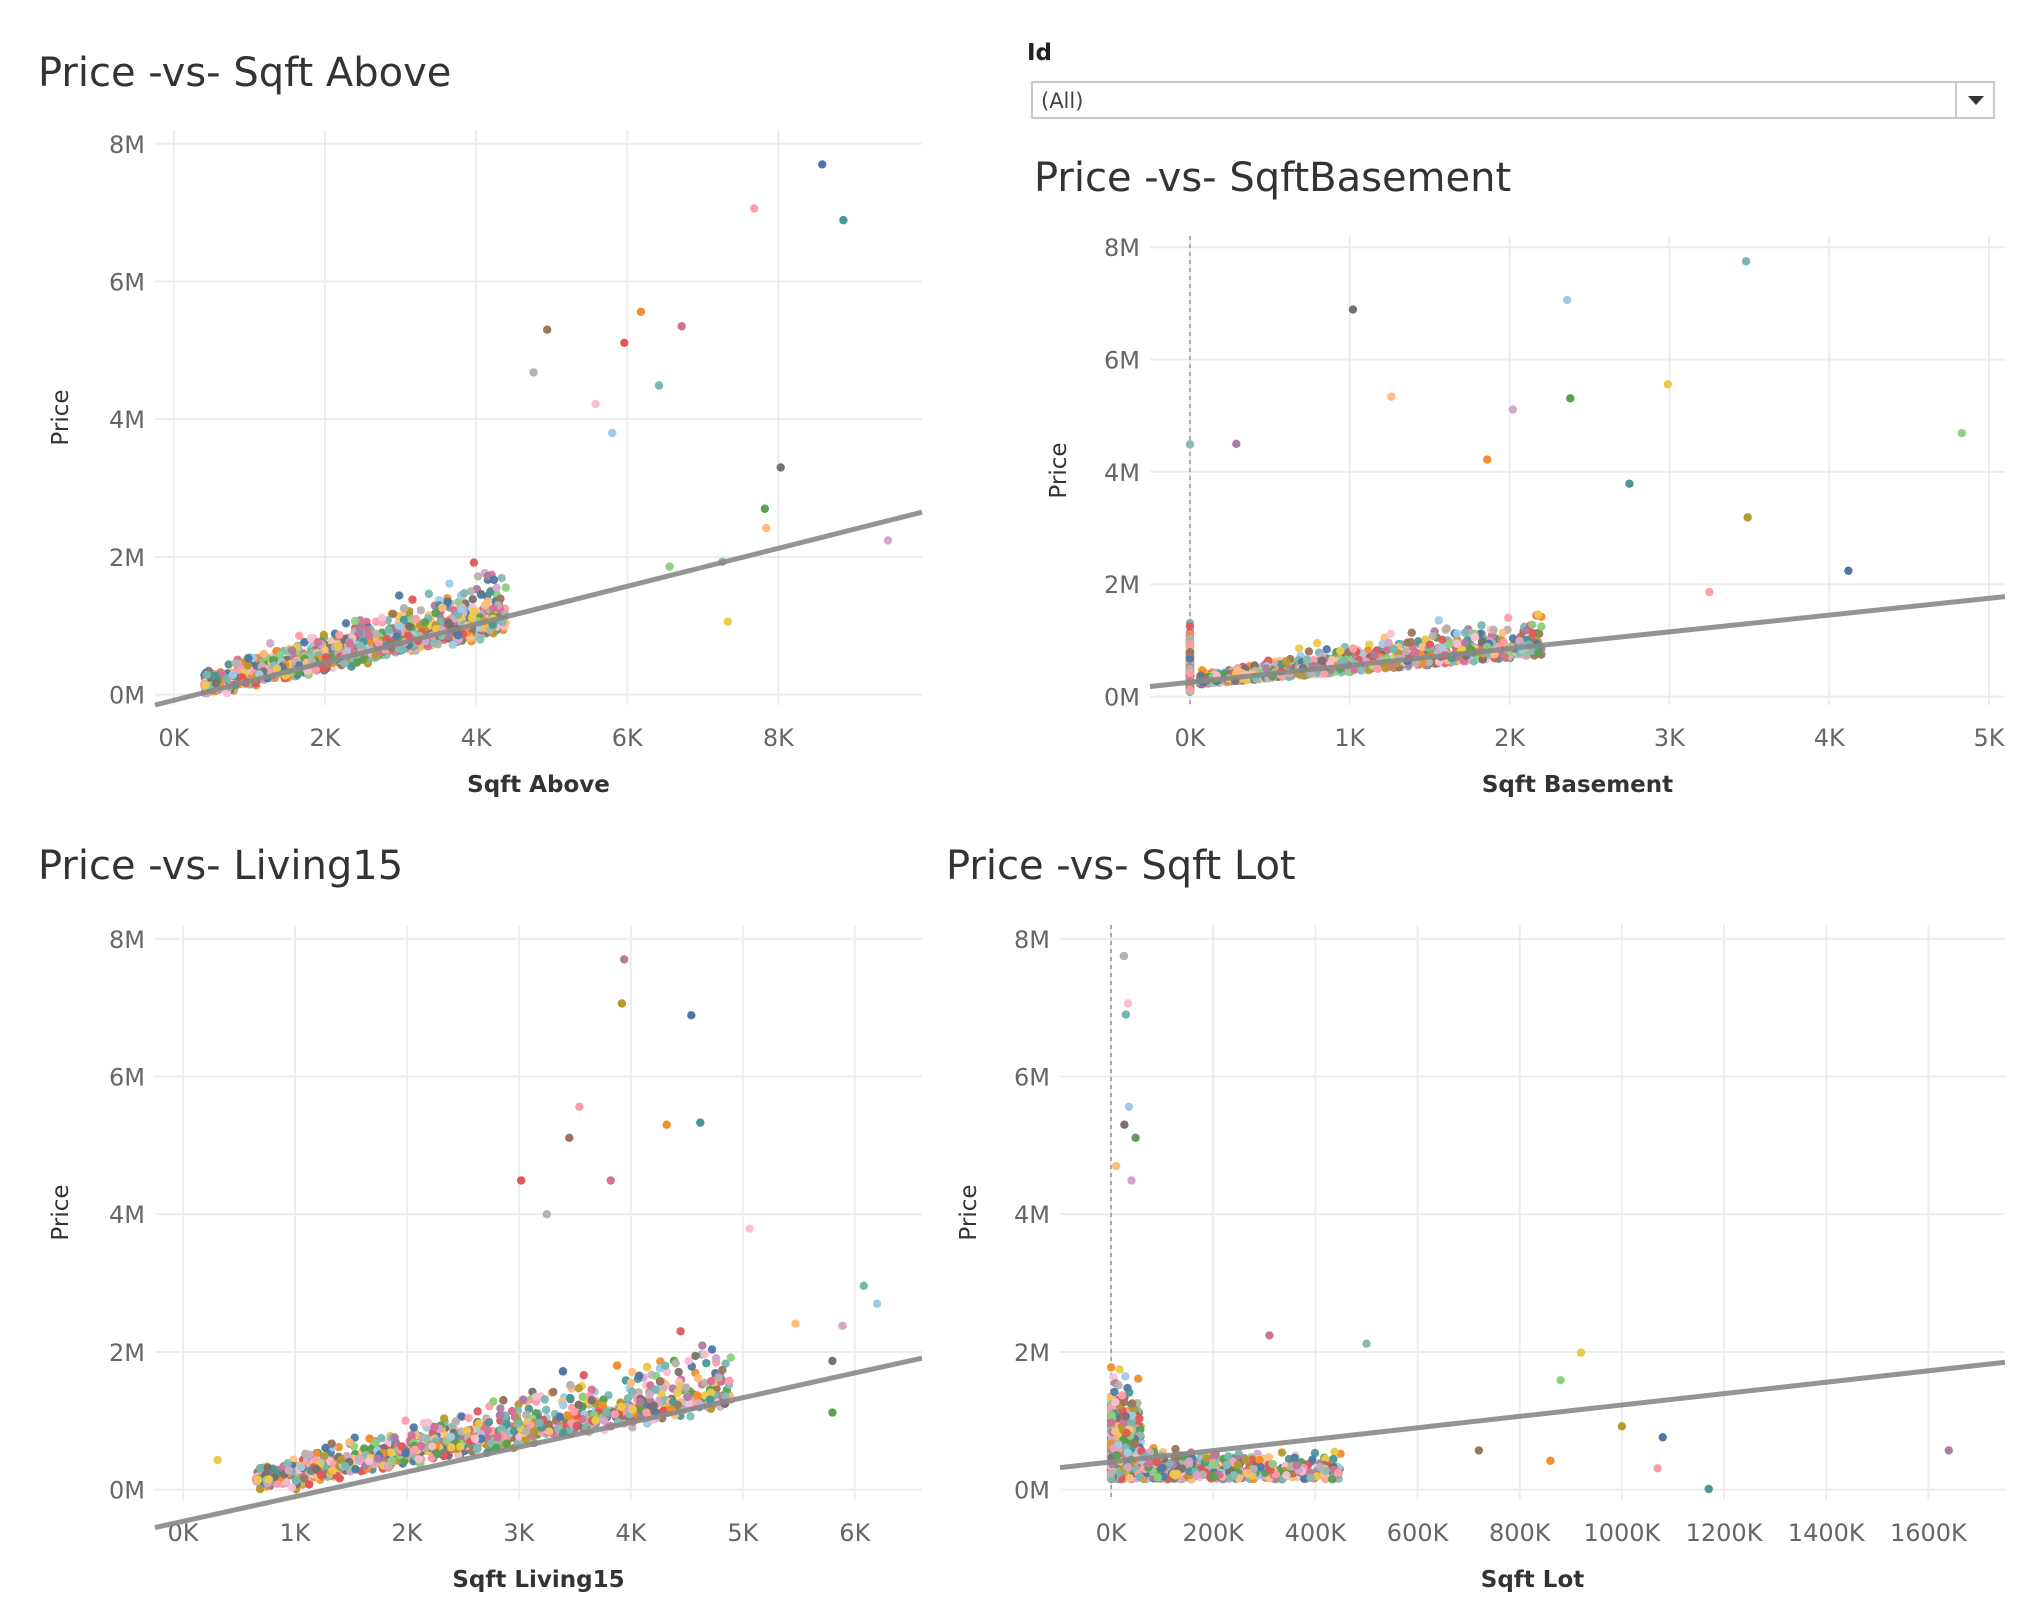  What do you see at coordinates (1577, 785) in the screenshot?
I see `x-axis-label: Sqft Basement` at bounding box center [1577, 785].